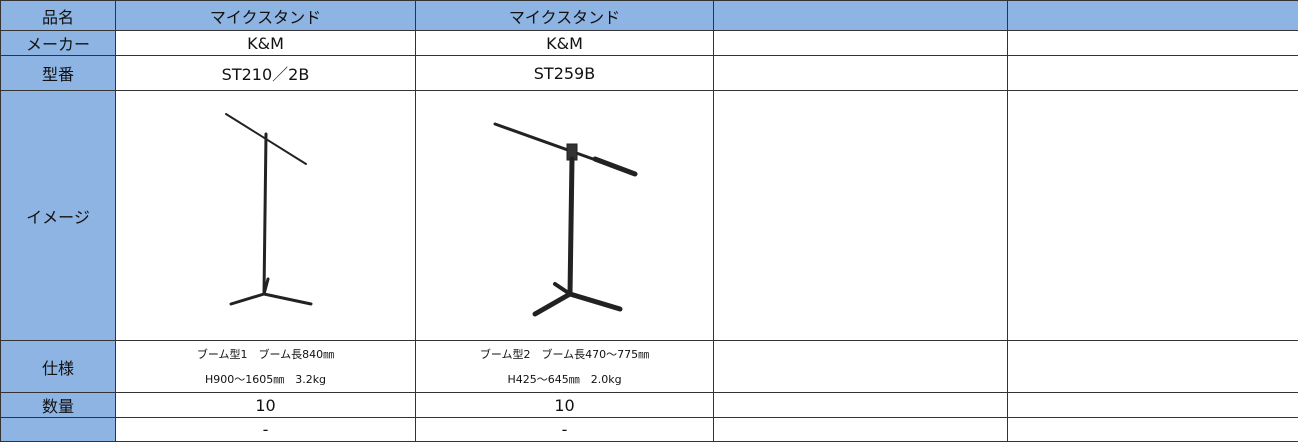  I want to click on header-row: 品名 マイクスタンド マイクスタンド, so click(649, 15).